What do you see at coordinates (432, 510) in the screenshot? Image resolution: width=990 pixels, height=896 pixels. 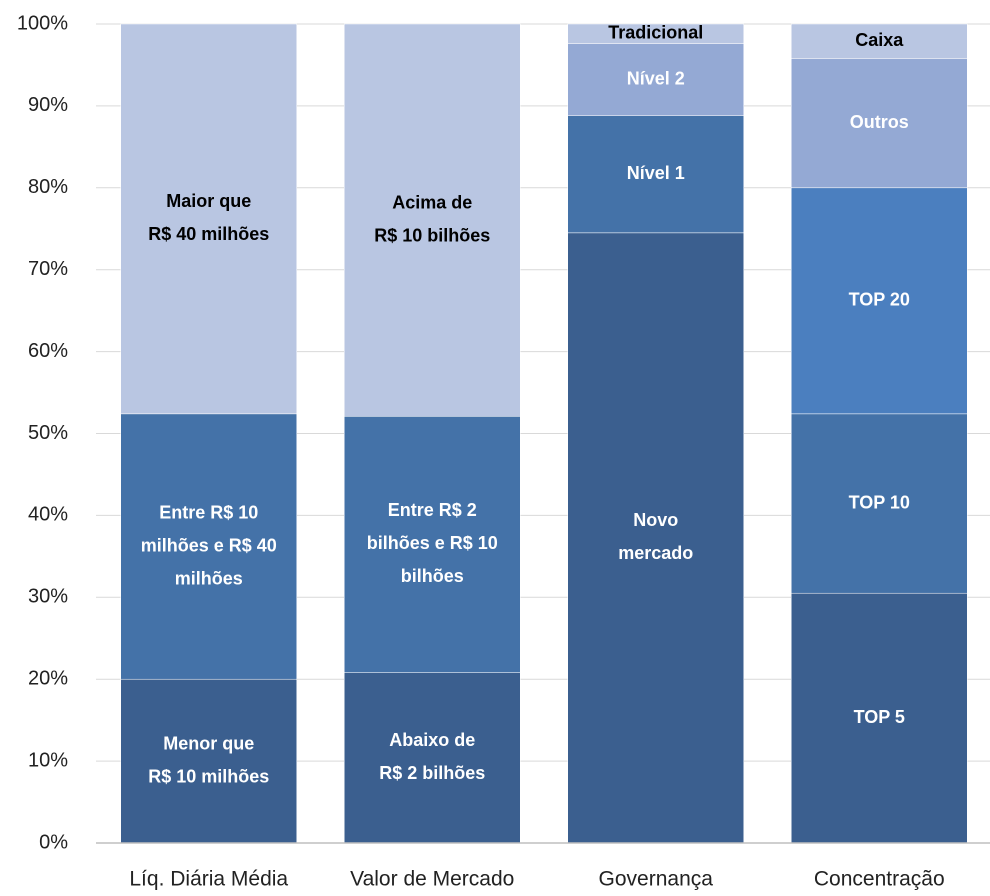 I see `segment-label: Entre R$ 2` at bounding box center [432, 510].